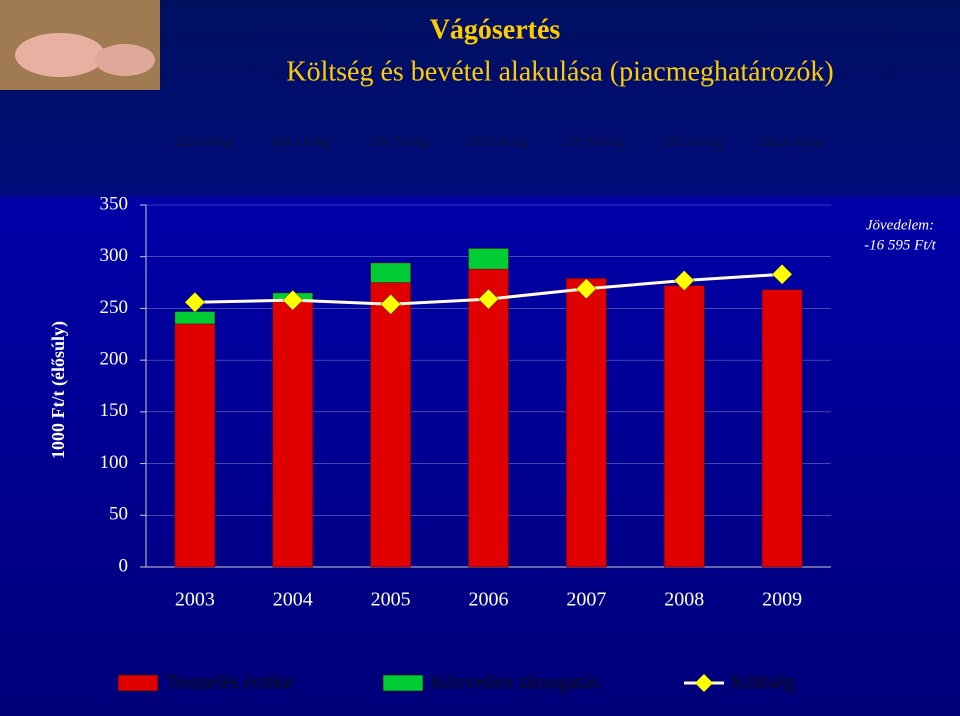  What do you see at coordinates (195, 600) in the screenshot?
I see `x-tick-label: 2003` at bounding box center [195, 600].